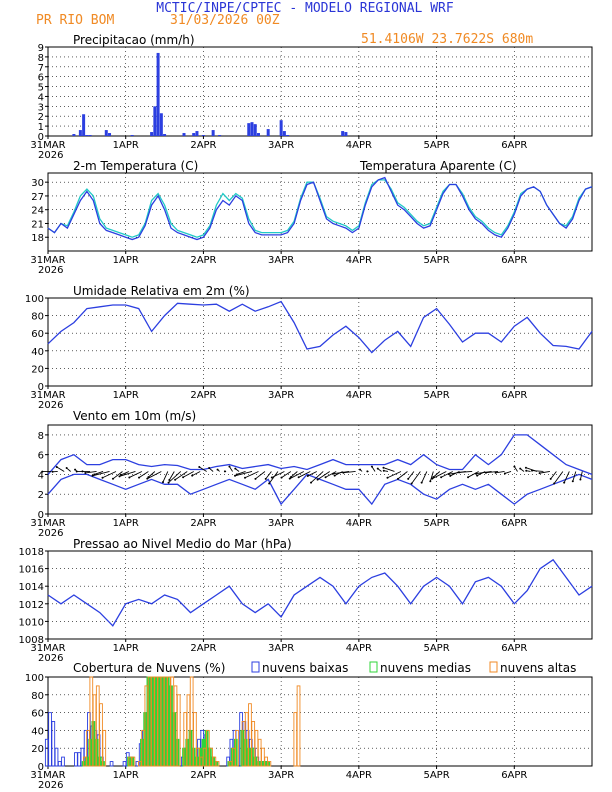  Describe the element at coordinates (126, 648) in the screenshot. I see `pres-xtick-label: 1APR` at that location.